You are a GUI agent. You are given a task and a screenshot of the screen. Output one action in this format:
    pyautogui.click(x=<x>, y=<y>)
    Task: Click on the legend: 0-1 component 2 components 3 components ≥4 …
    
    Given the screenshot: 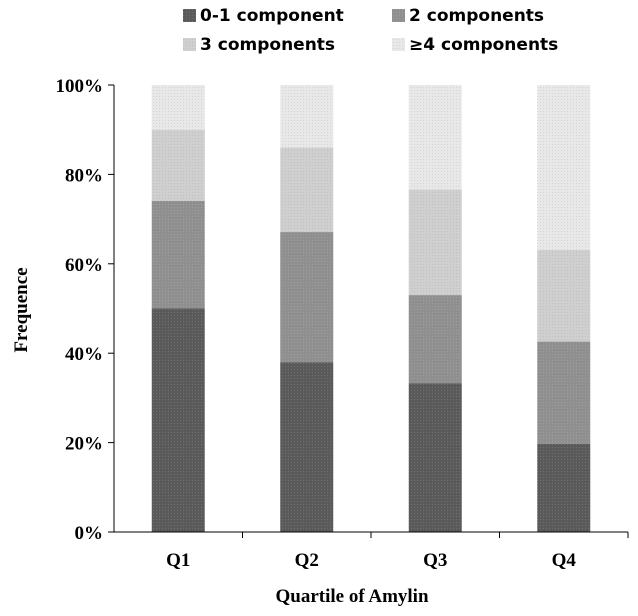 What is the action you would take?
    pyautogui.click(x=370, y=30)
    